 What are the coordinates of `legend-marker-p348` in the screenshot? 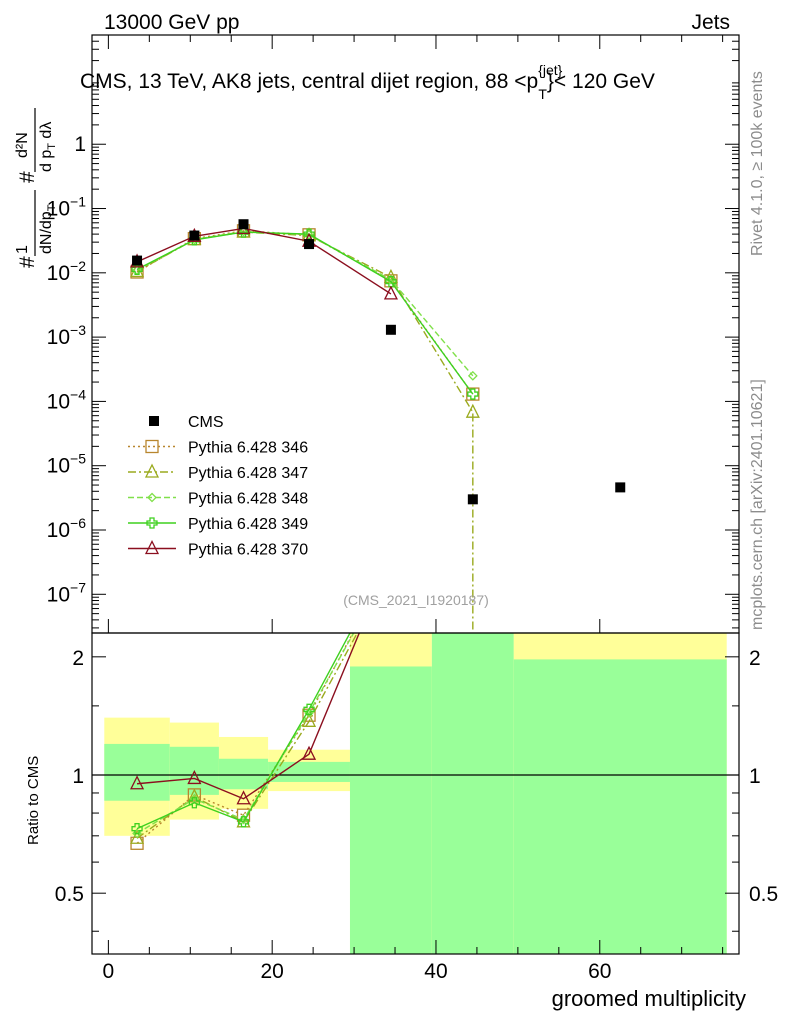 It's located at (152, 497).